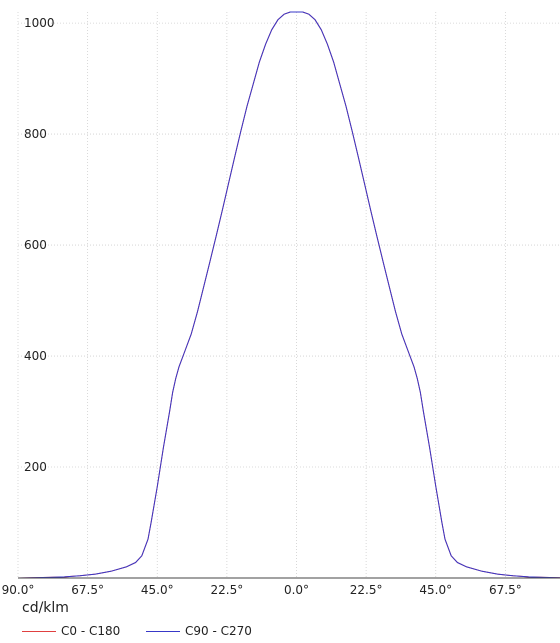  What do you see at coordinates (163, 631) in the screenshot?
I see `legend-swatch-c90` at bounding box center [163, 631].